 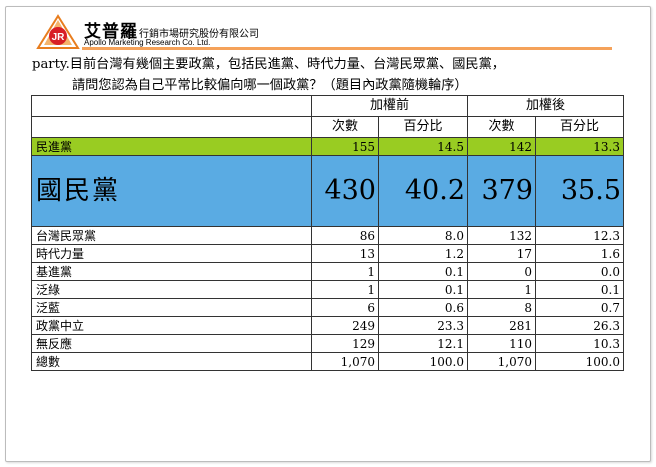 I want to click on table-row: 政黨中立 249 23.3 281 26.3, so click(x=327, y=325).